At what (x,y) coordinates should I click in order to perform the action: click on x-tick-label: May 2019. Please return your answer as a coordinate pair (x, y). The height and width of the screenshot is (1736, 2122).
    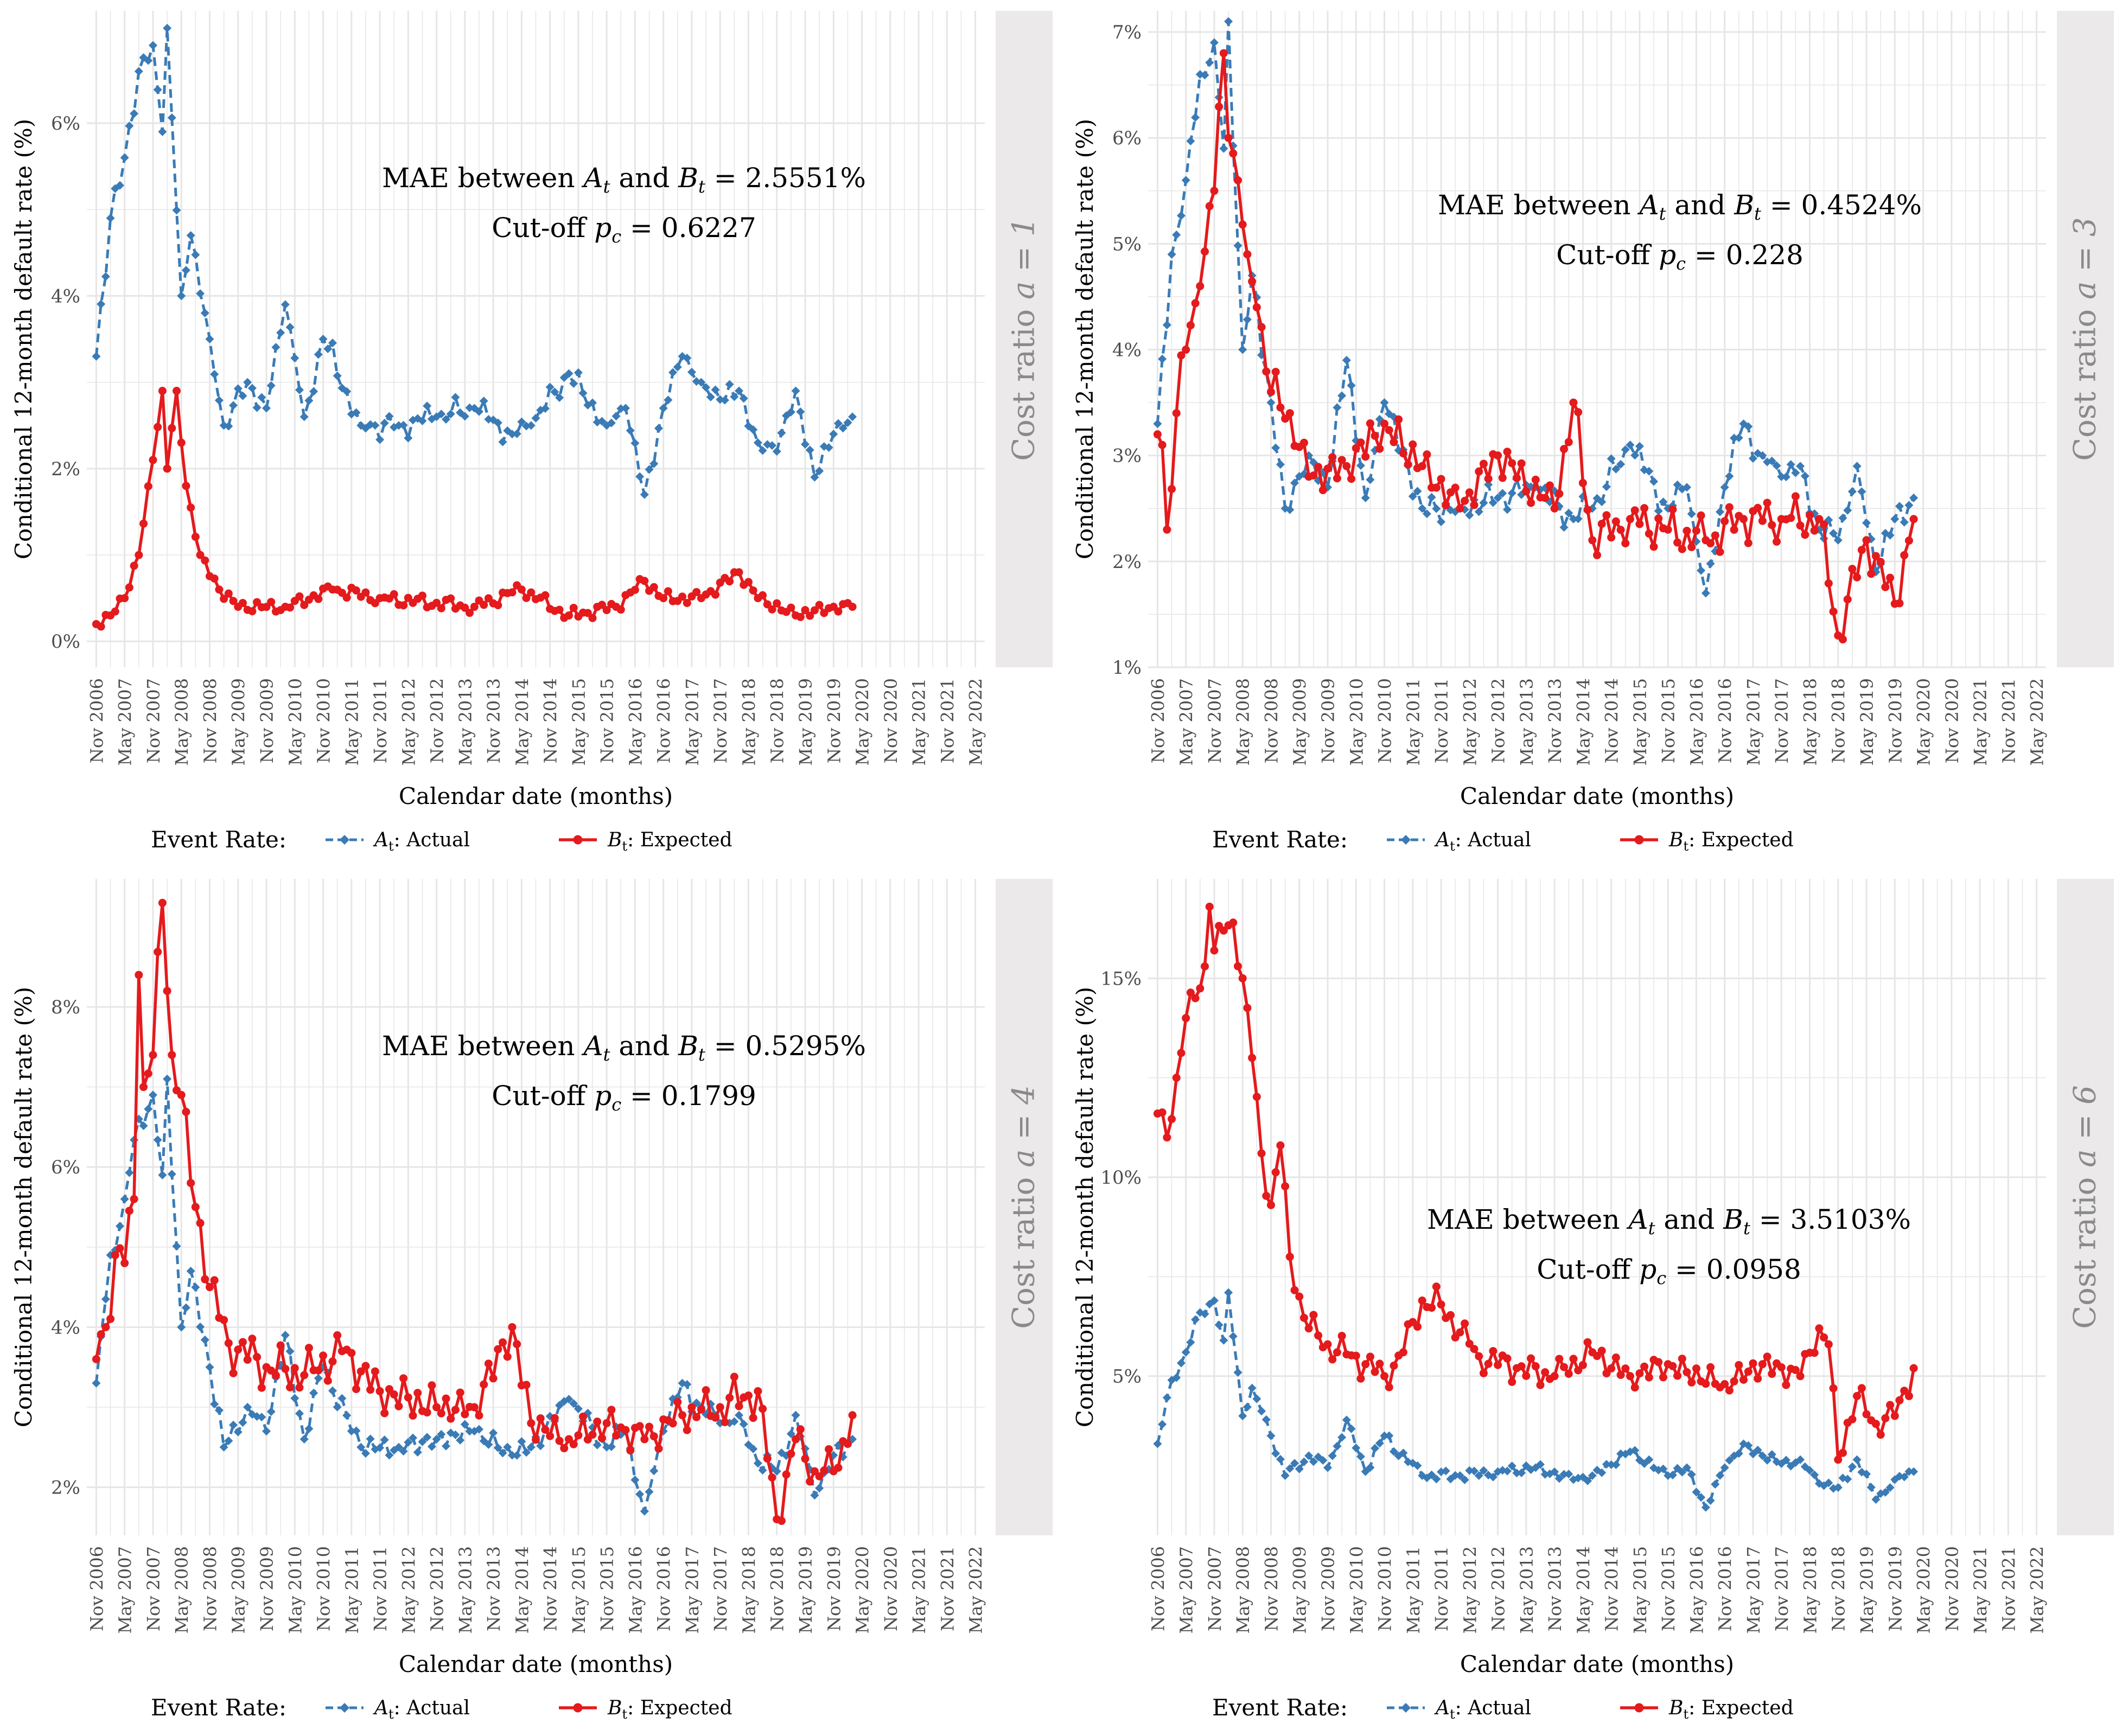
    Looking at the image, I should click on (1867, 1590).